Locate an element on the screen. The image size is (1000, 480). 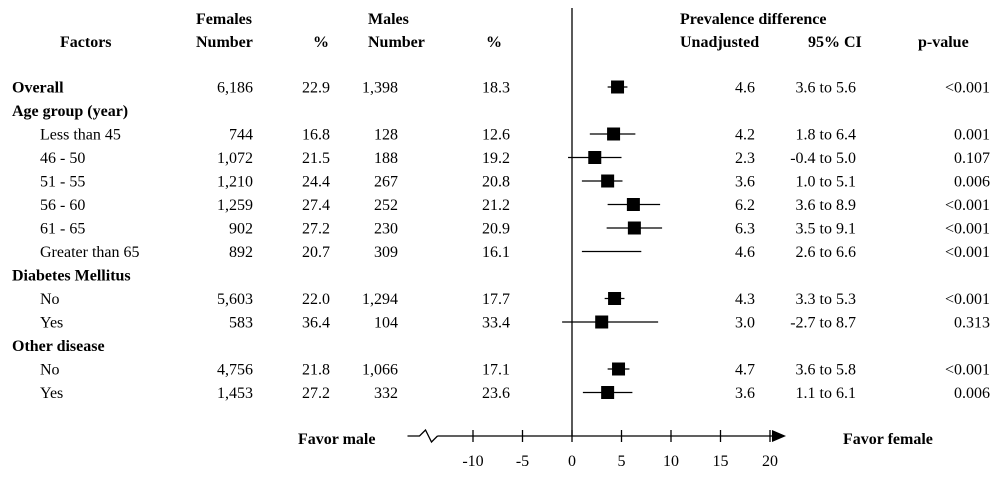
axis-tick-label: 0 is located at coordinates (572, 461).